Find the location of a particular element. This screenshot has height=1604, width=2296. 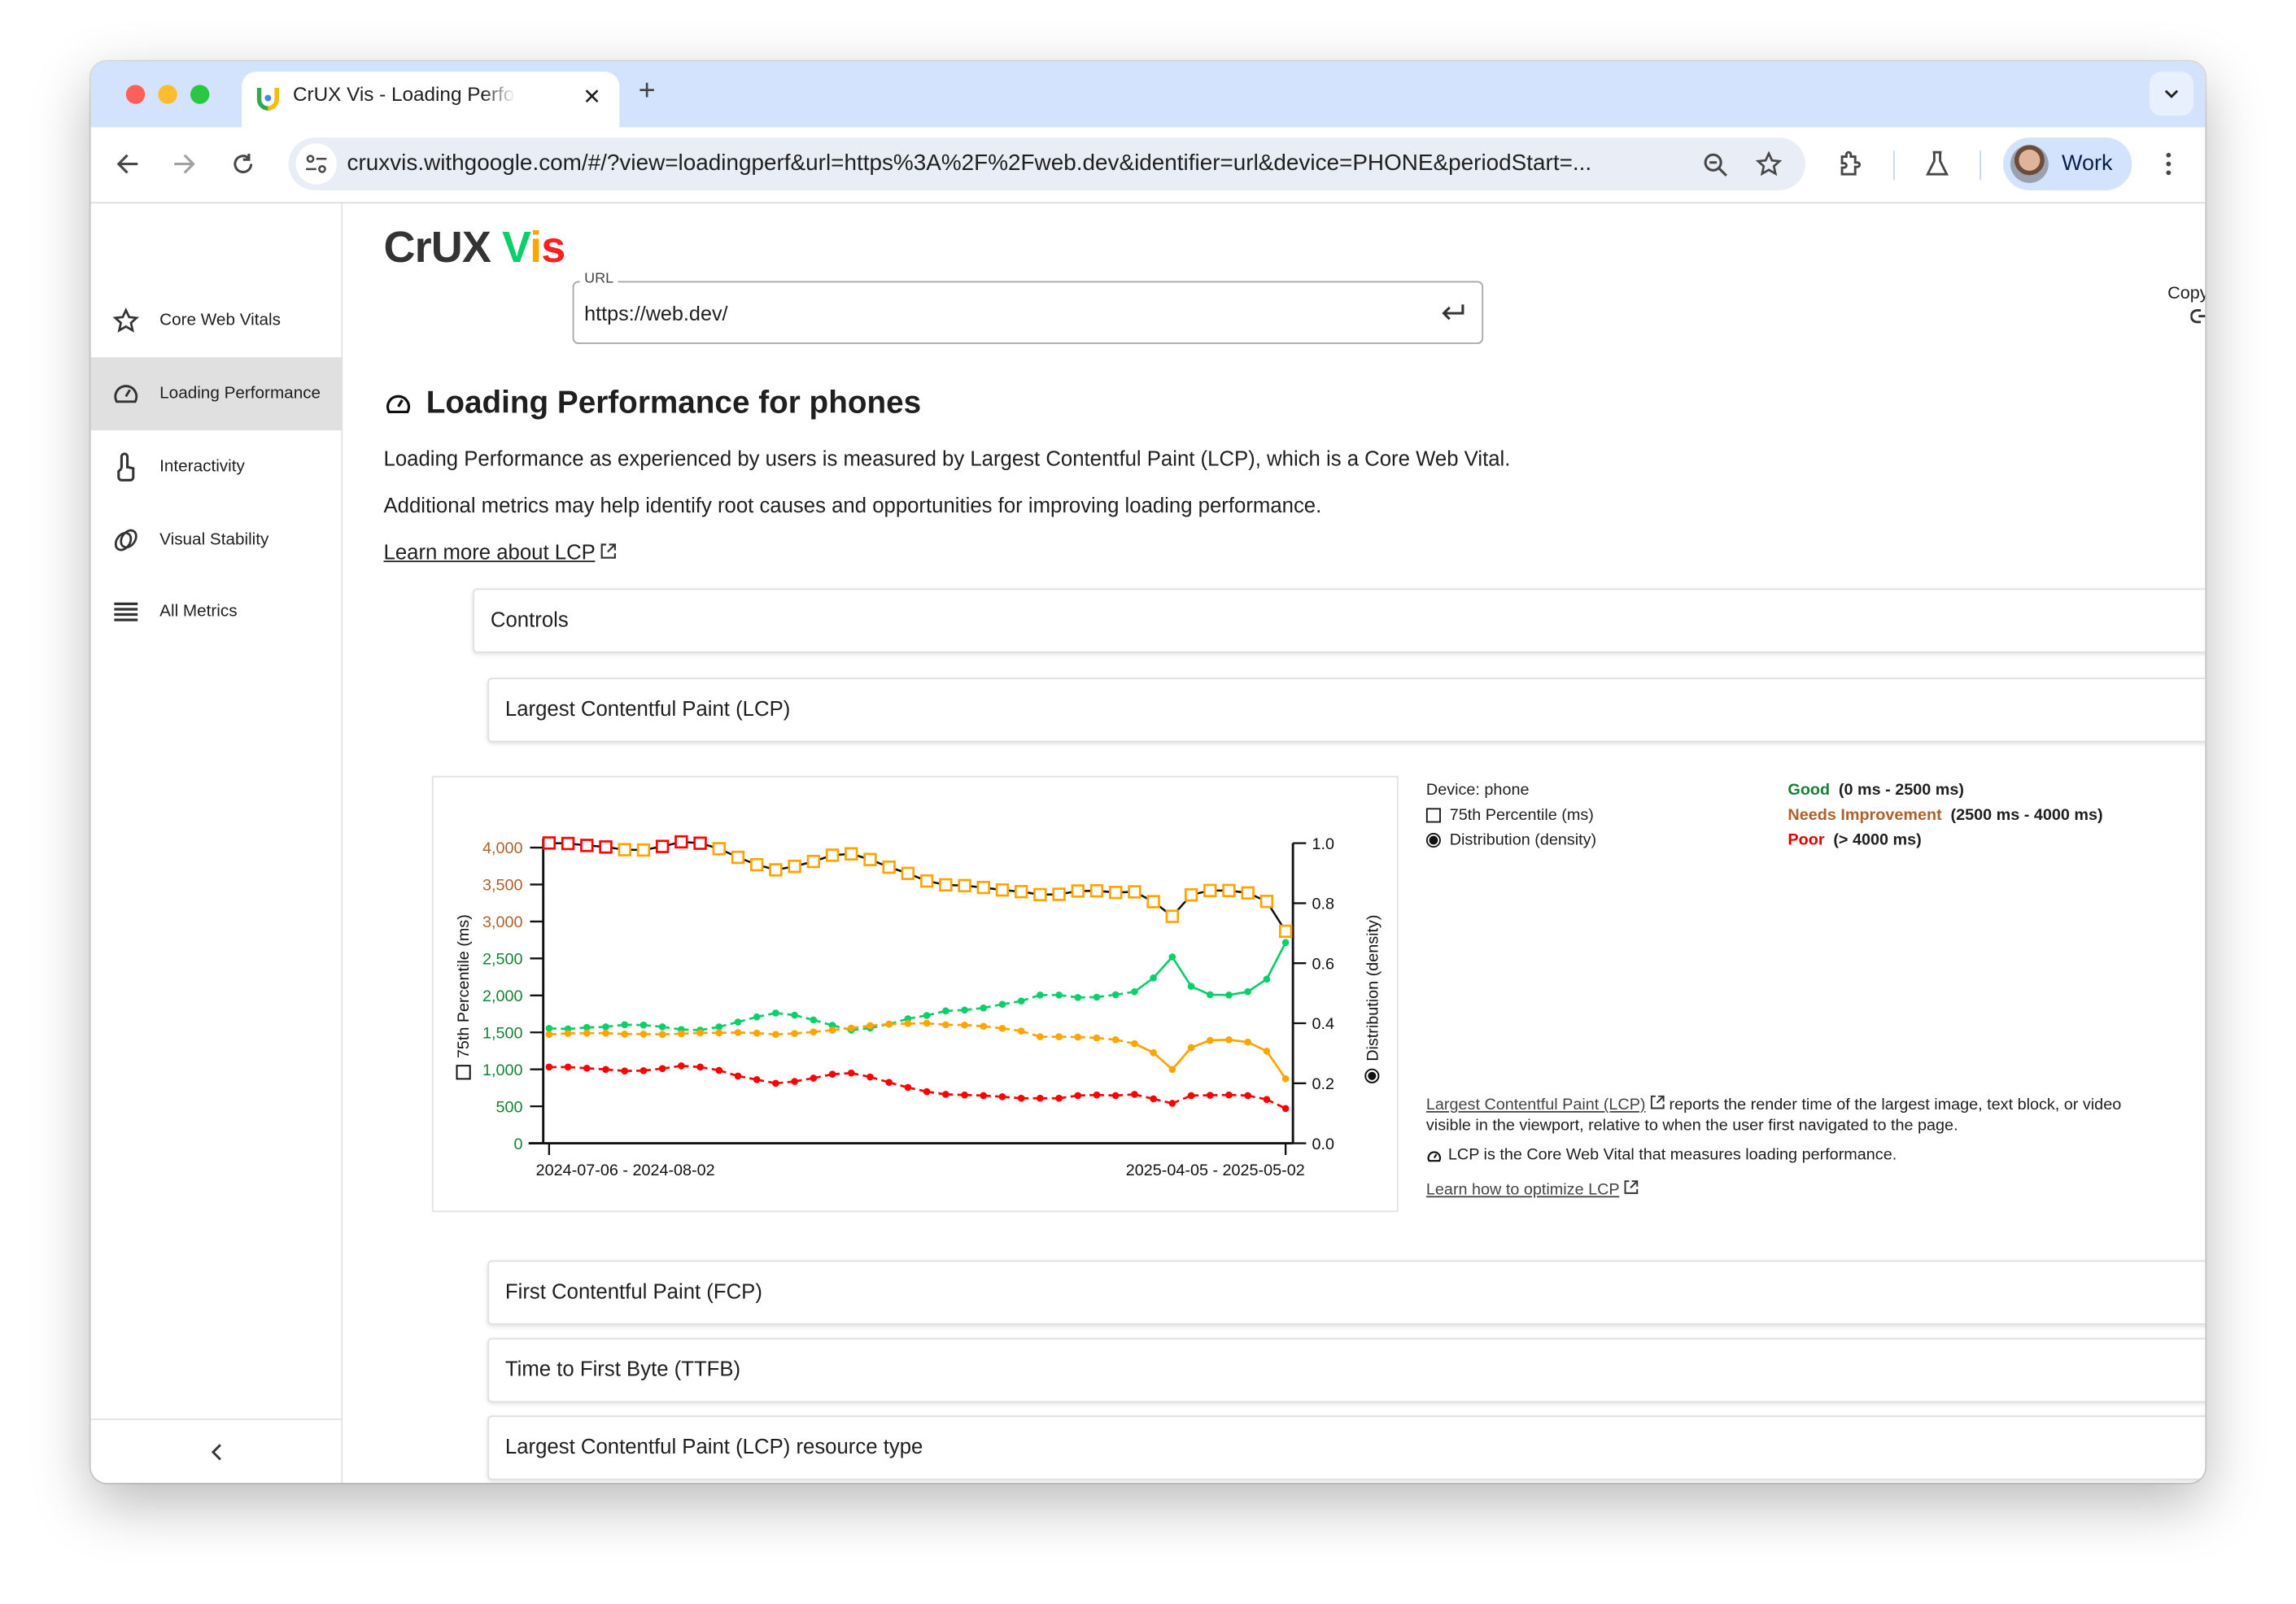

learn-more-lcp-link: Learn more about LCP is located at coordinates (501, 553).